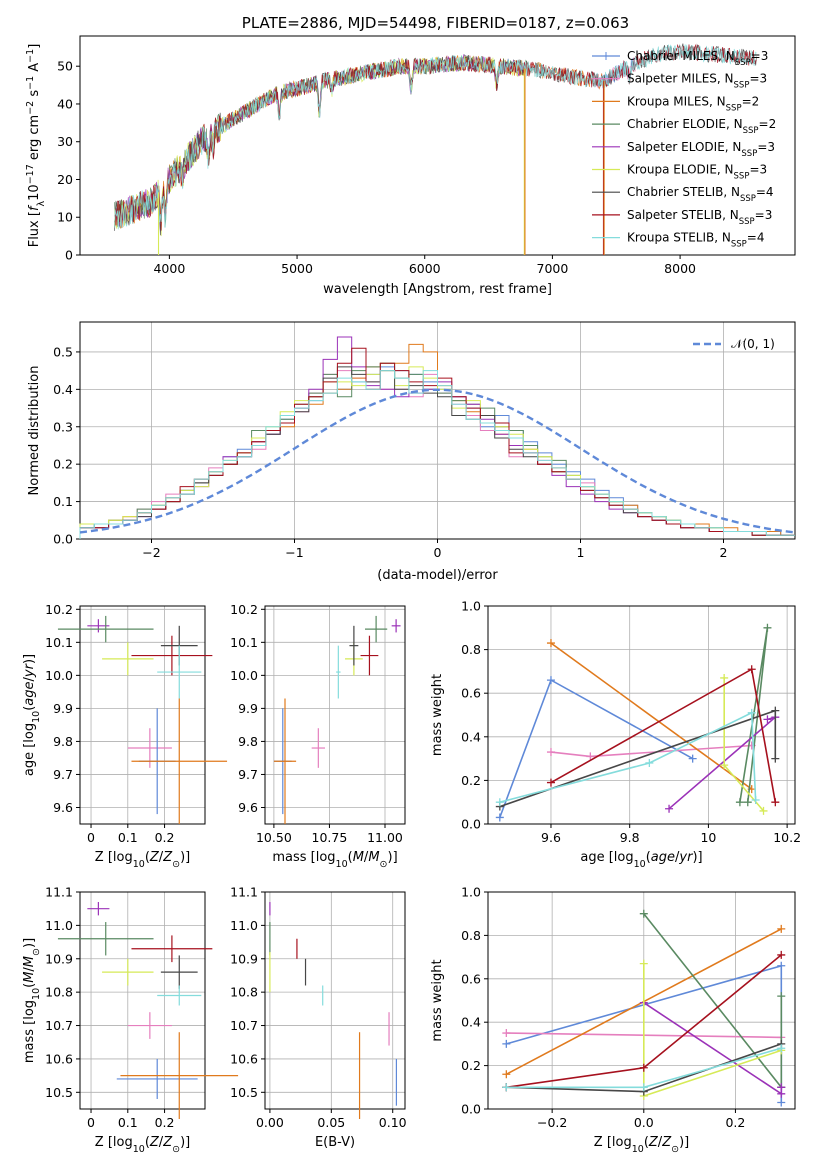 The image size is (819, 1170). I want to click on xtick-label: 10.2, so click(787, 837).